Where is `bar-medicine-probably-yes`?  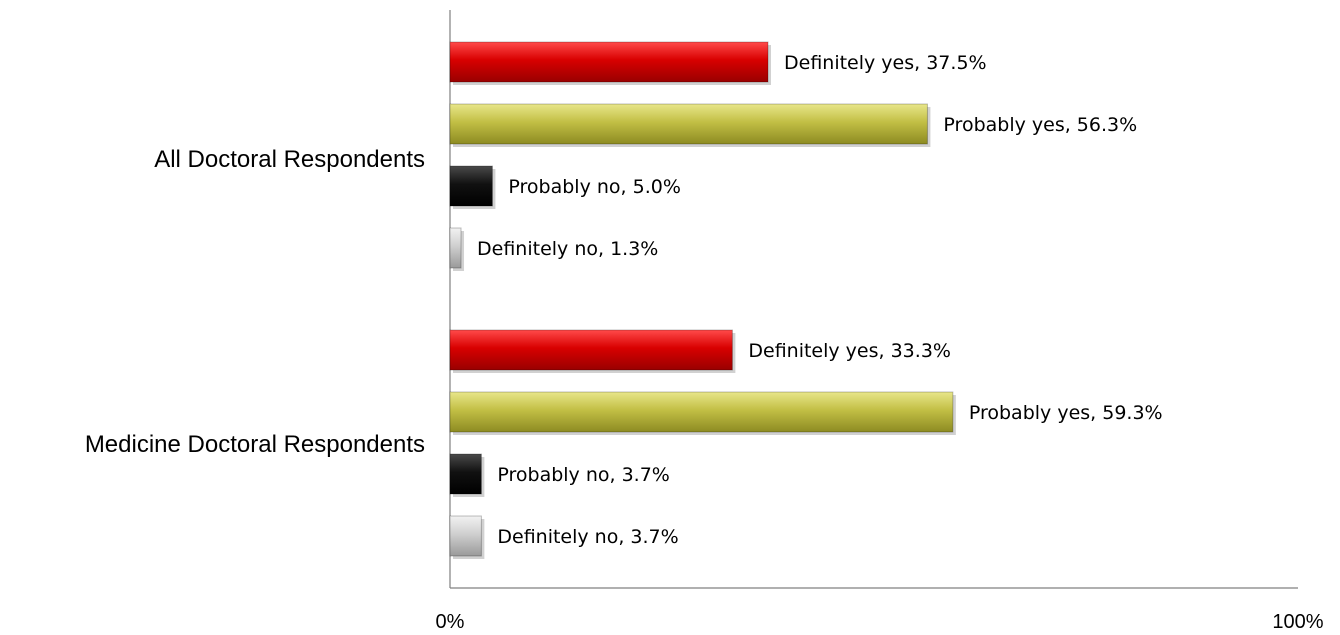 bar-medicine-probably-yes is located at coordinates (701, 412).